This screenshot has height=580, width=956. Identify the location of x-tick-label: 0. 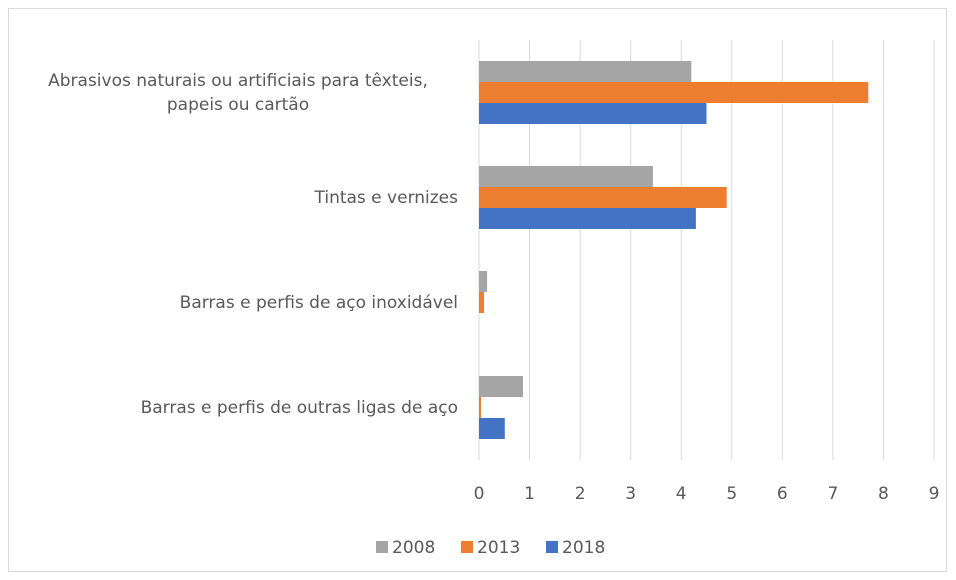
(479, 494).